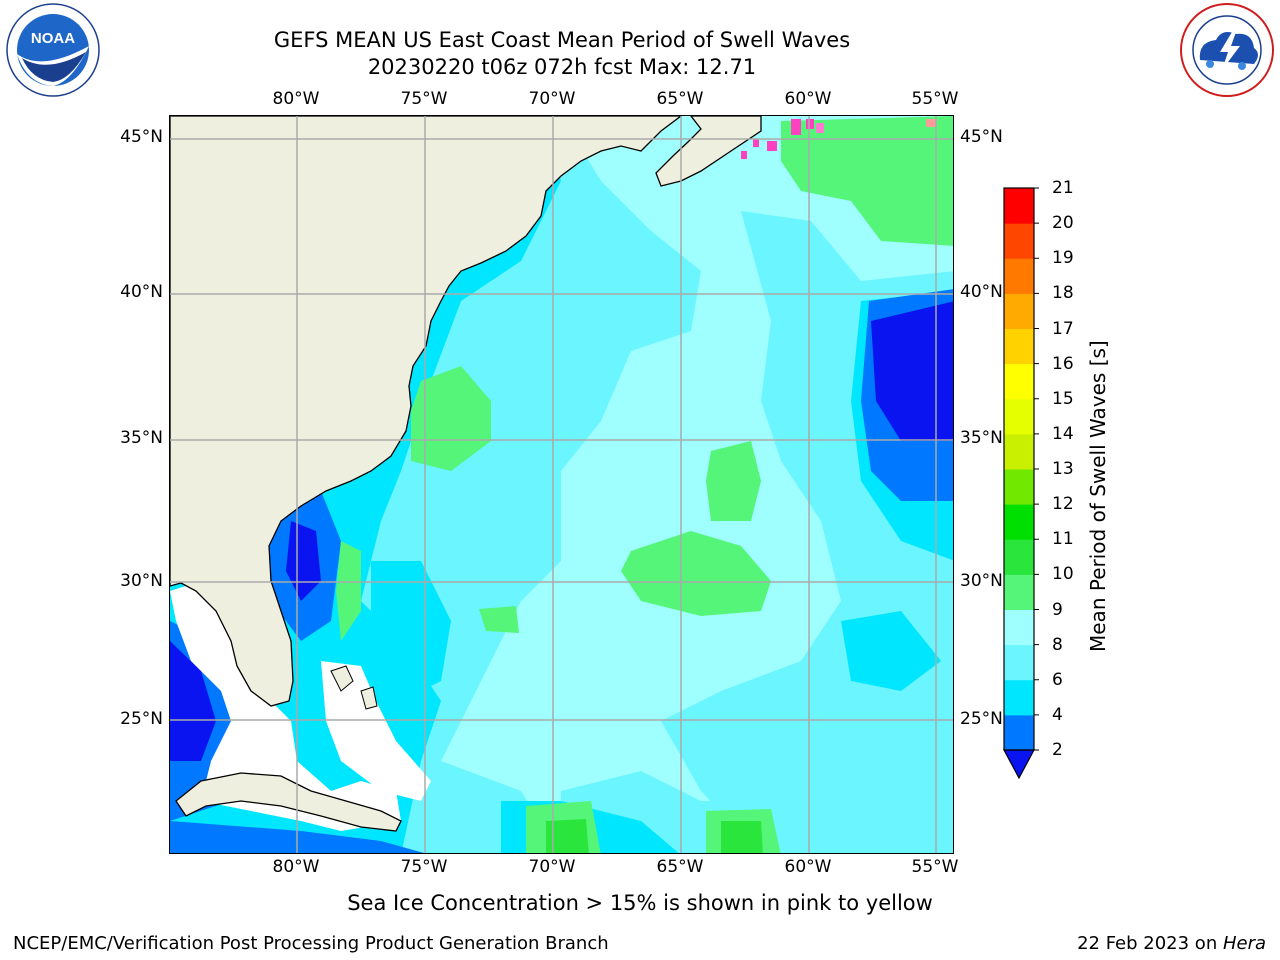 The height and width of the screenshot is (960, 1280). I want to click on ocean-period-below-2-east, so click(912, 371).